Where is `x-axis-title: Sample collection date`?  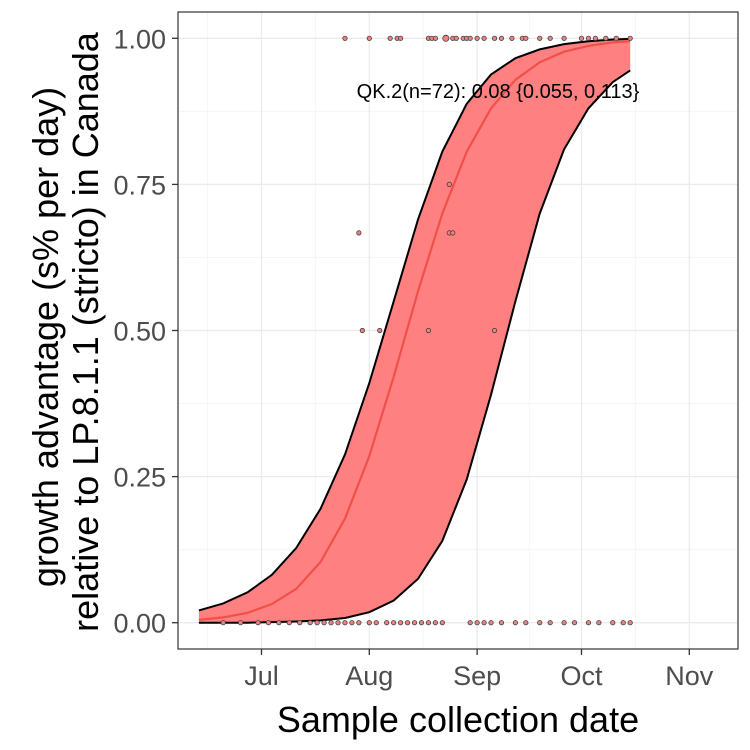 x-axis-title: Sample collection date is located at coordinates (458, 719).